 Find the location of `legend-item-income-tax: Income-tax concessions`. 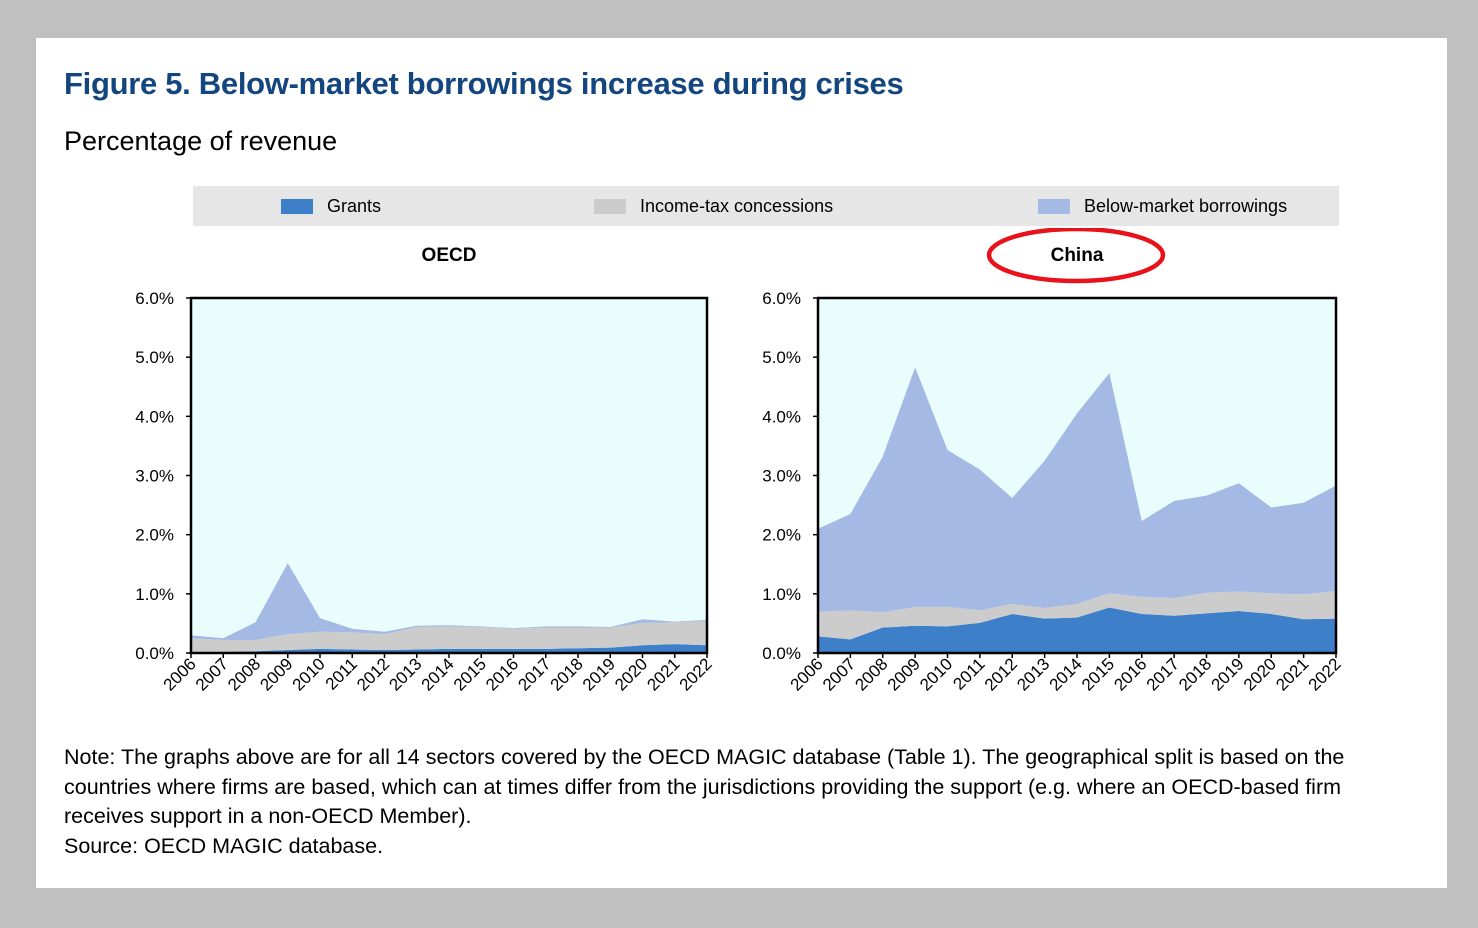

legend-item-income-tax: Income-tax concessions is located at coordinates (713, 206).